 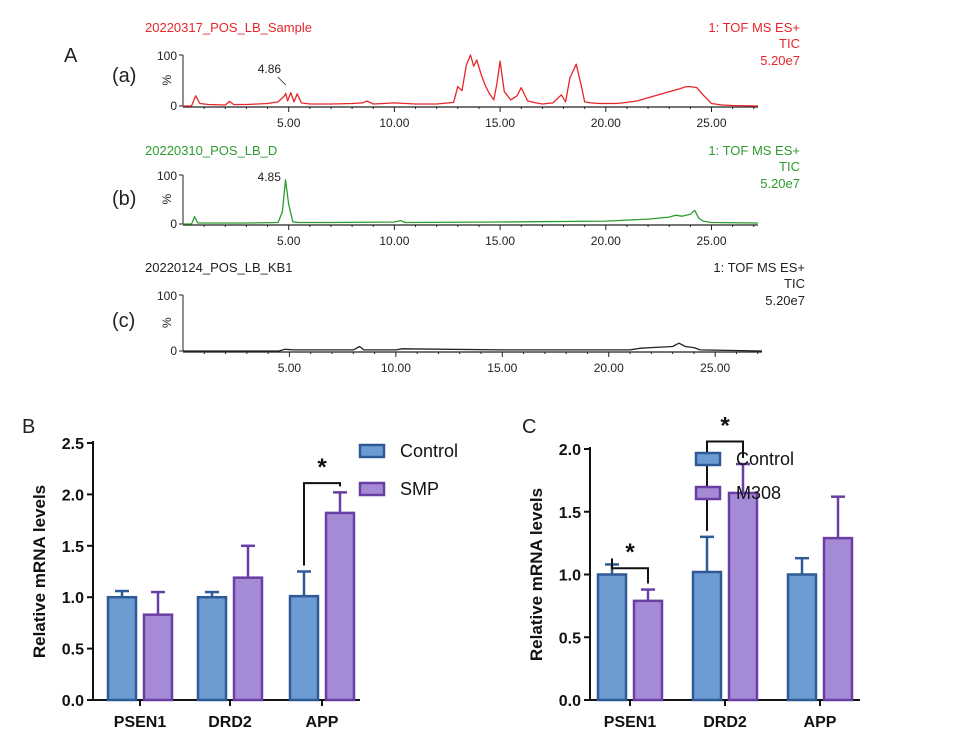 What do you see at coordinates (838, 619) in the screenshot?
I see `bar-m308-app` at bounding box center [838, 619].